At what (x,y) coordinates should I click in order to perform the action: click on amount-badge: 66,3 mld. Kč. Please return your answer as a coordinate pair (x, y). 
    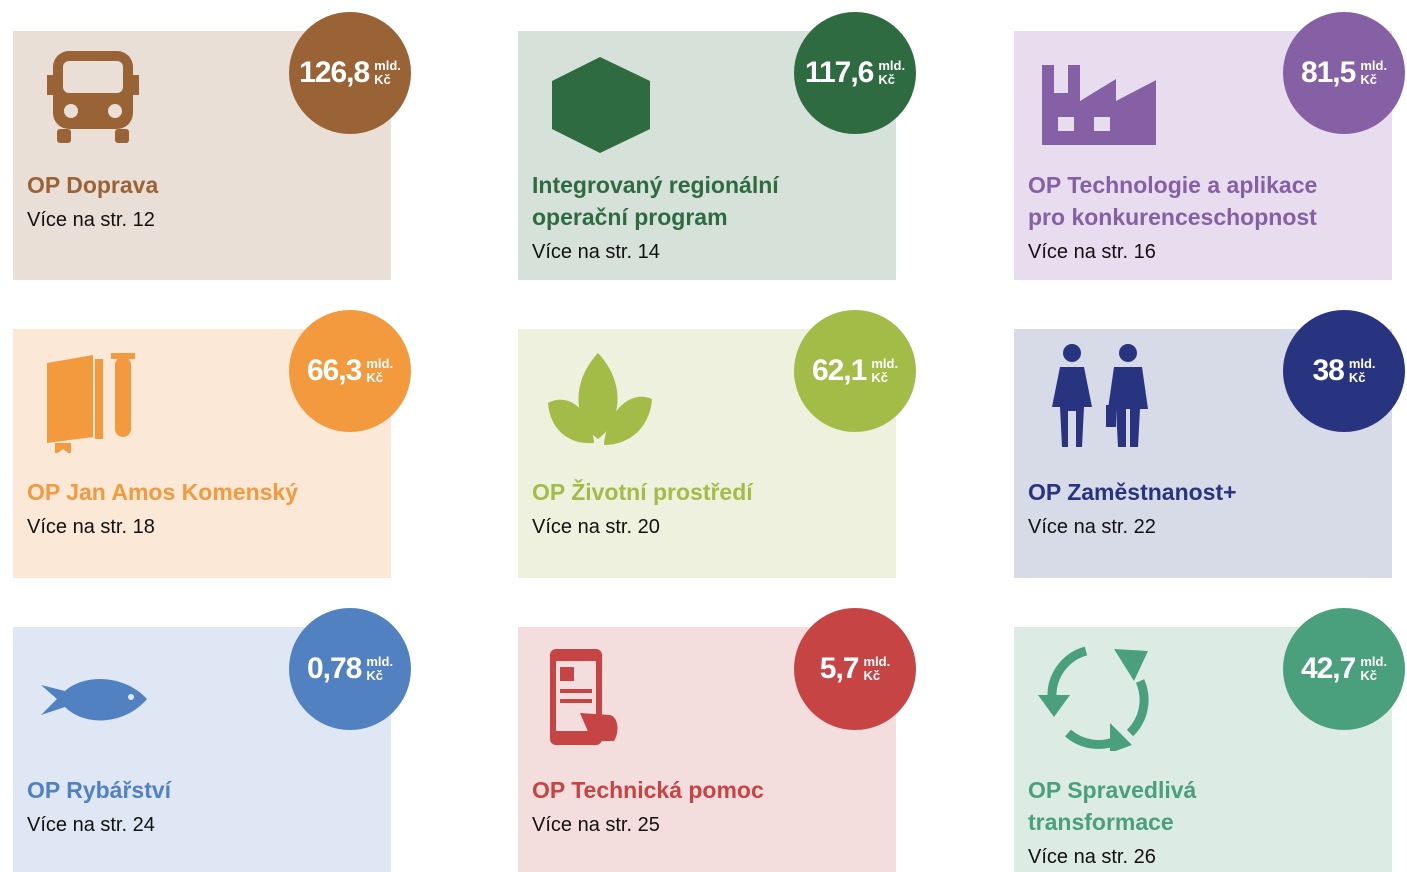
    Looking at the image, I should click on (350, 371).